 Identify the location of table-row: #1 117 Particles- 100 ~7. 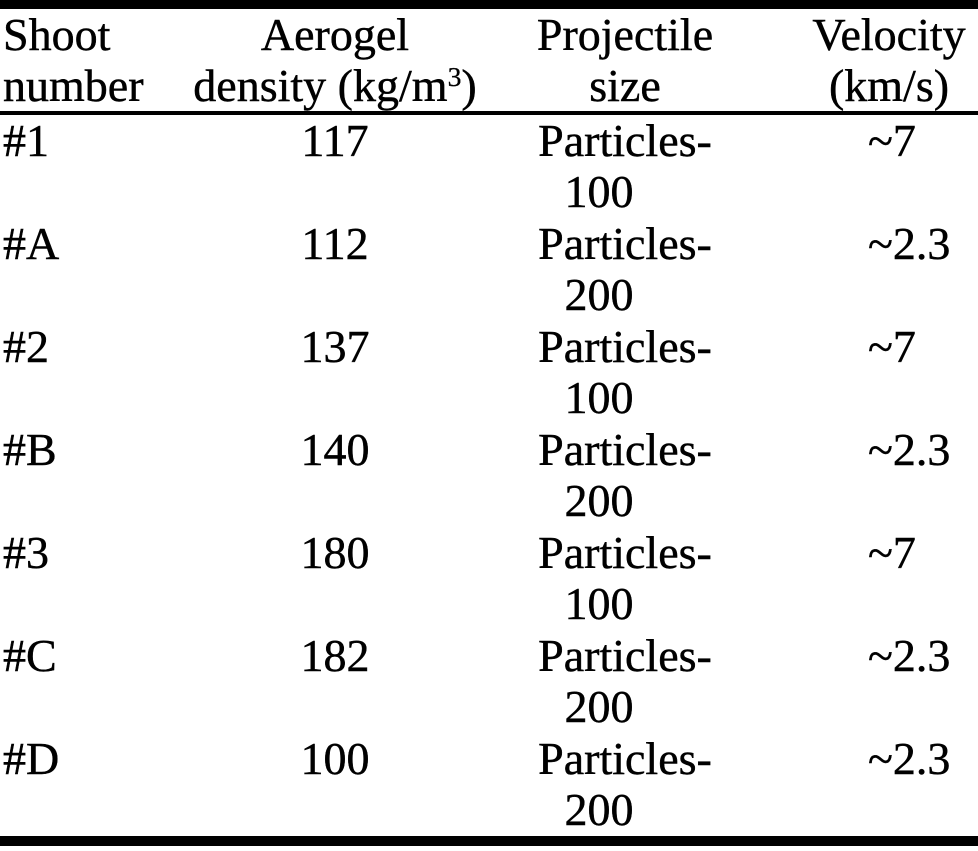
(489, 166).